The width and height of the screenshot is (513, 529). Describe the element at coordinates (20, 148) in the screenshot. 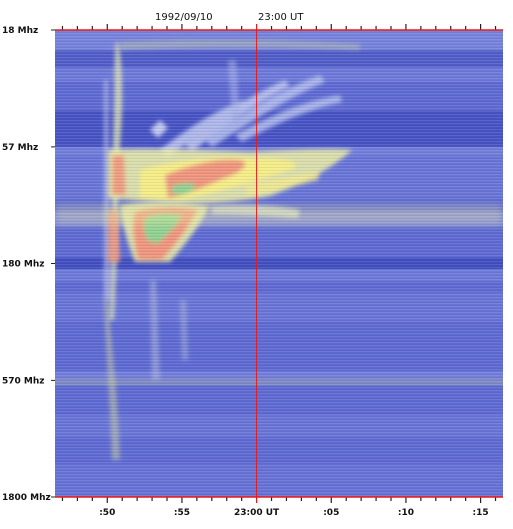

I see `y-tick-label: 57 Mhz` at that location.